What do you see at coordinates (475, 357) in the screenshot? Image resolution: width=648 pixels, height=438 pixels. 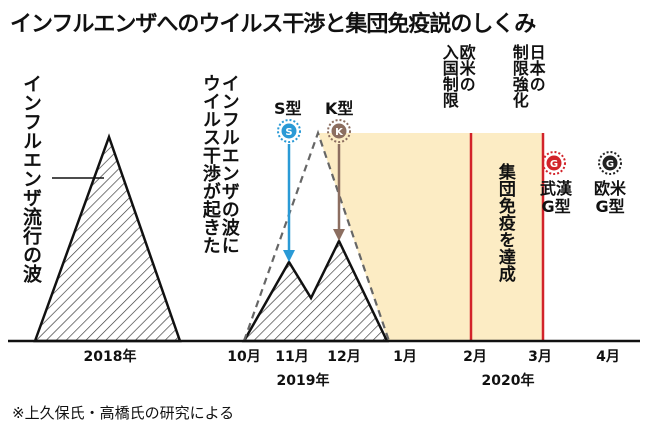 I see `month-label-feb: 2月` at bounding box center [475, 357].